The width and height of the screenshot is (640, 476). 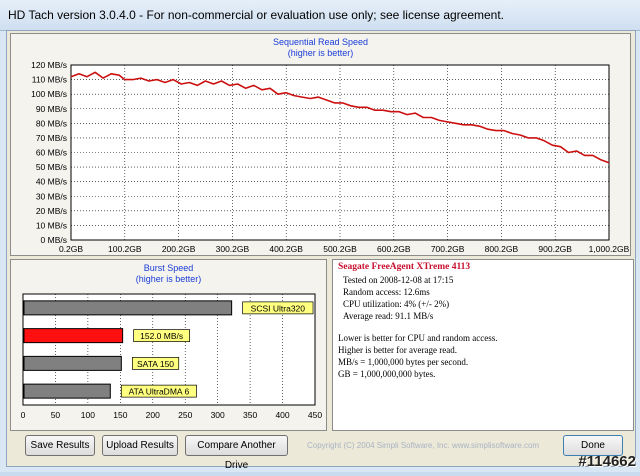 What do you see at coordinates (51, 182) in the screenshot?
I see `y-tick-label: 40 MB/s` at bounding box center [51, 182].